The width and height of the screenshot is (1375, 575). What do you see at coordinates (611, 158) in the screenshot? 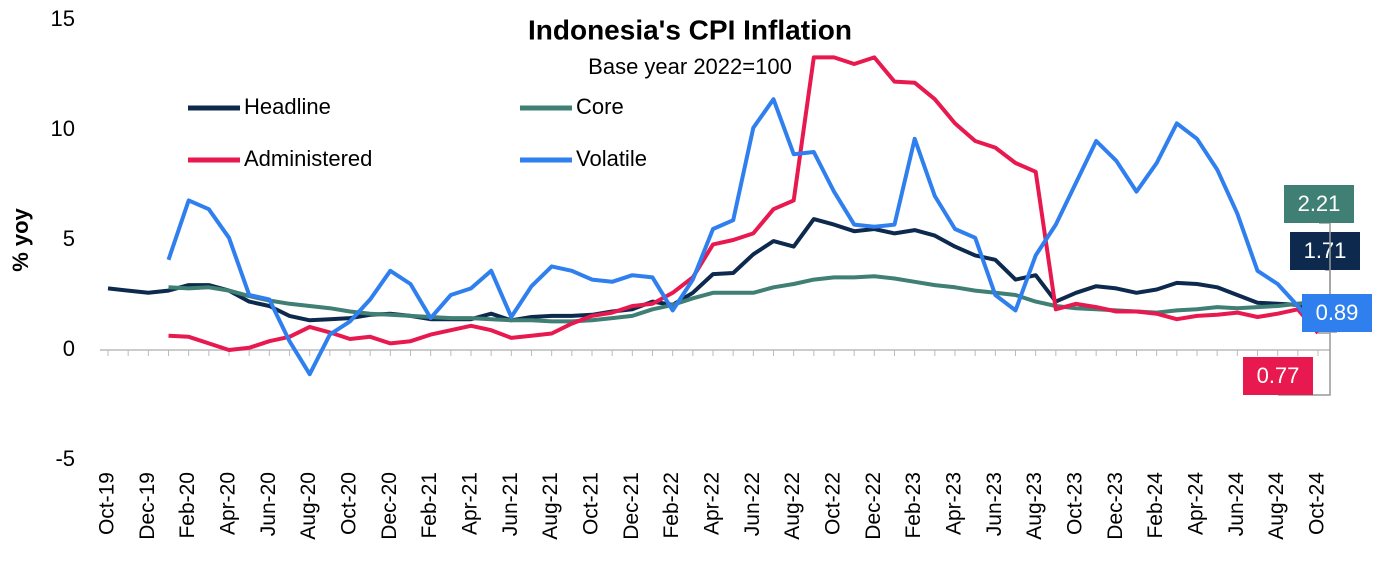
I see `legend-label: Volatile` at bounding box center [611, 158].